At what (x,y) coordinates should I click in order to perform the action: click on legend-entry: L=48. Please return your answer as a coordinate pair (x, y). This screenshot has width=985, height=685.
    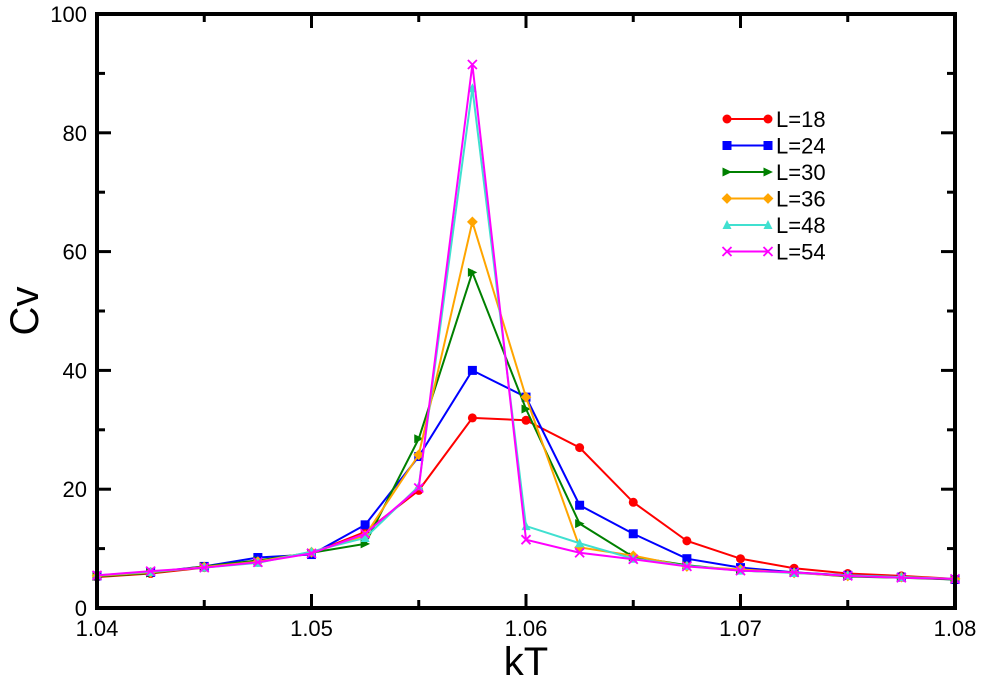
    Looking at the image, I should click on (774, 225).